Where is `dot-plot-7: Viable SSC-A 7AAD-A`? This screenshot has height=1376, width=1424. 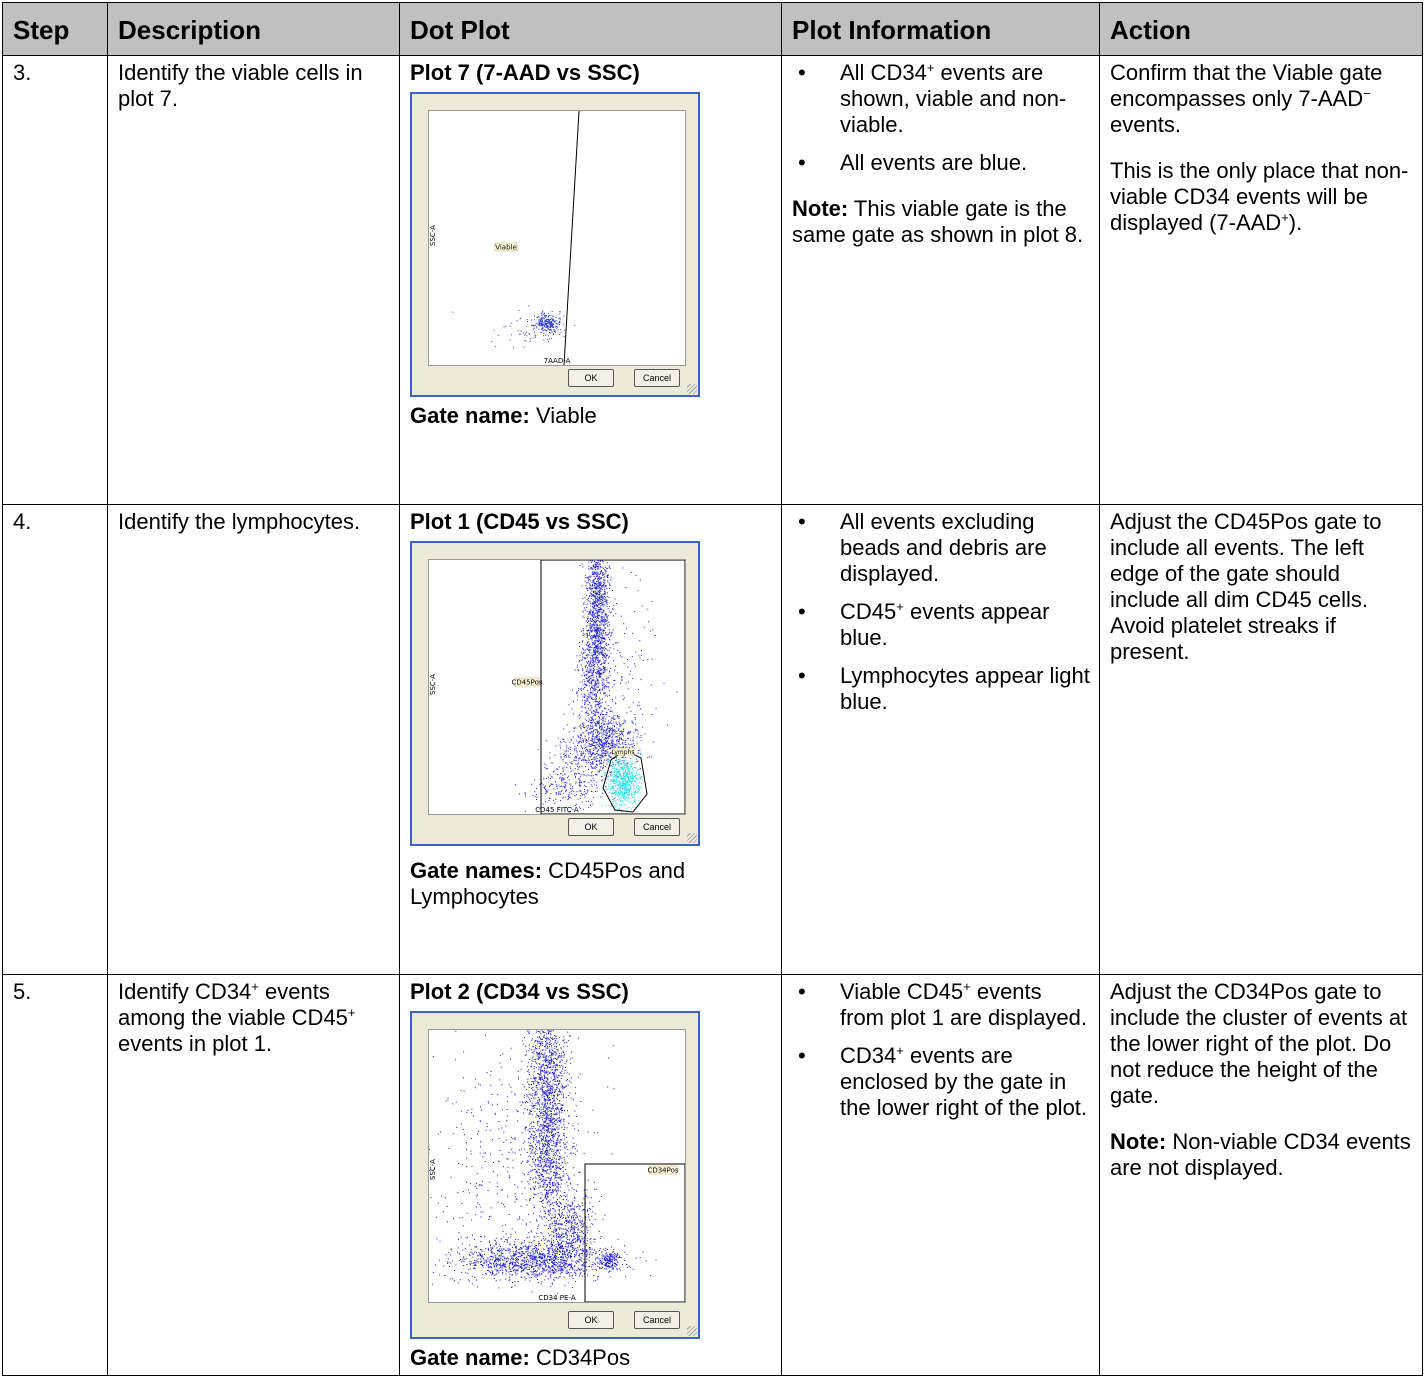 dot-plot-7: Viable SSC-A 7AAD-A is located at coordinates (557, 238).